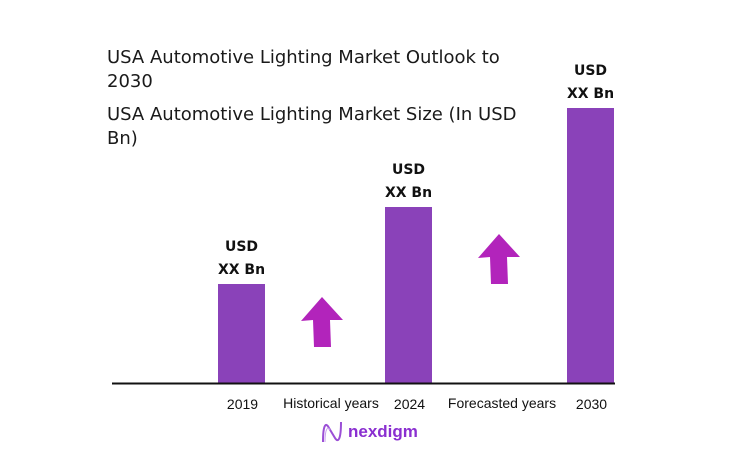 The width and height of the screenshot is (741, 459). What do you see at coordinates (409, 404) in the screenshot?
I see `x-tick-label: 2024` at bounding box center [409, 404].